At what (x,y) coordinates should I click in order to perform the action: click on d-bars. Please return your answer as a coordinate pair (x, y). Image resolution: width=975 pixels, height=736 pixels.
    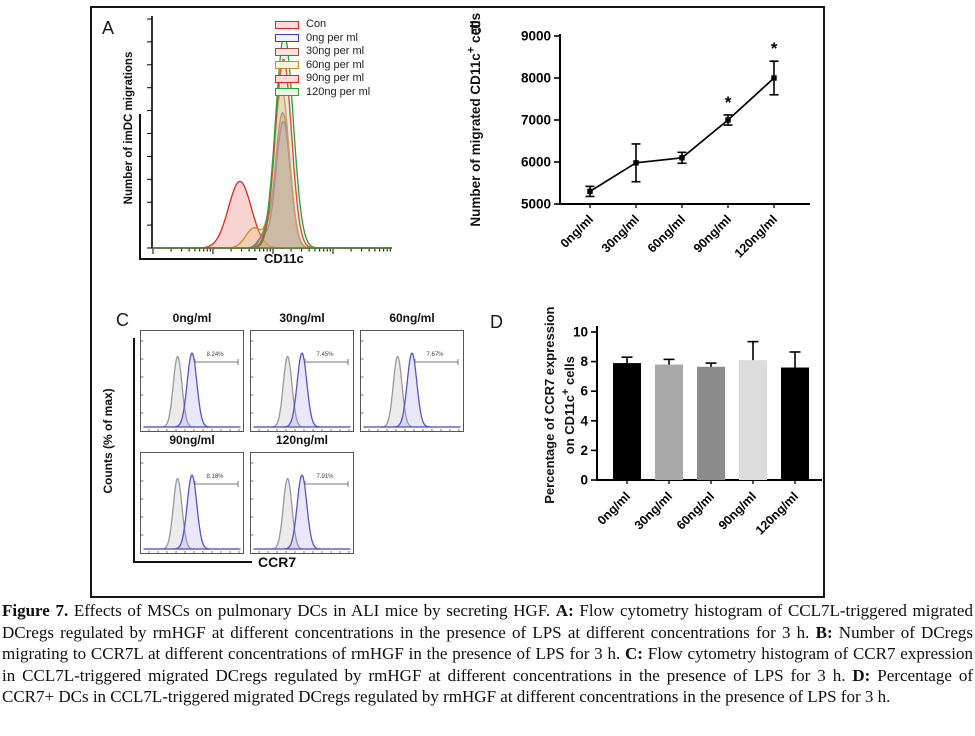
    Looking at the image, I should click on (711, 410).